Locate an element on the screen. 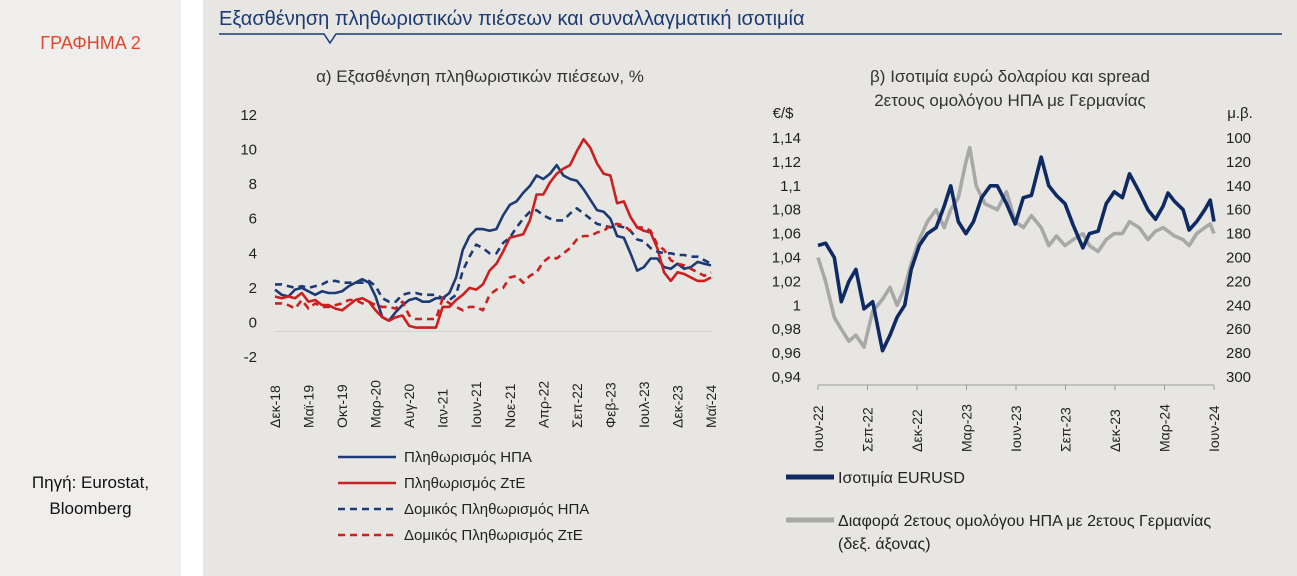 The height and width of the screenshot is (576, 1297). chart-b-left-tick-label: 1,02 is located at coordinates (786, 281).